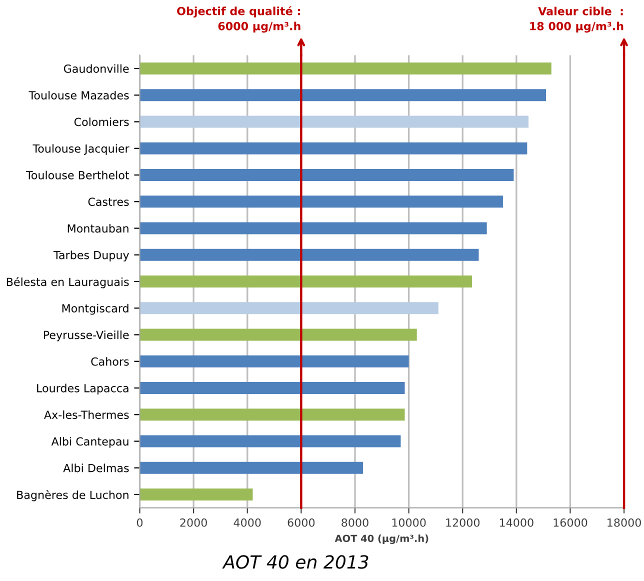 The image size is (644, 581). What do you see at coordinates (571, 522) in the screenshot?
I see `x-tick-label: 16000` at bounding box center [571, 522].